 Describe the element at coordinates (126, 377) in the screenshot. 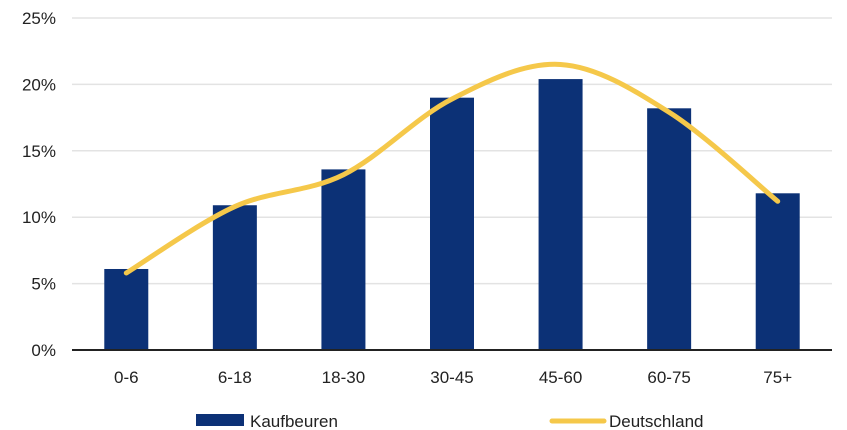

I see `x-tick-label: 0-6` at that location.